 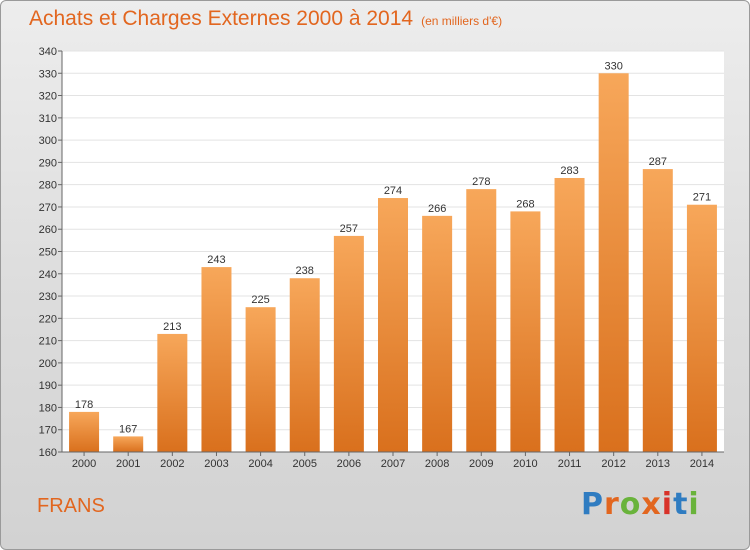 What do you see at coordinates (48, 342) in the screenshot?
I see `y-tick-label: 210` at bounding box center [48, 342].